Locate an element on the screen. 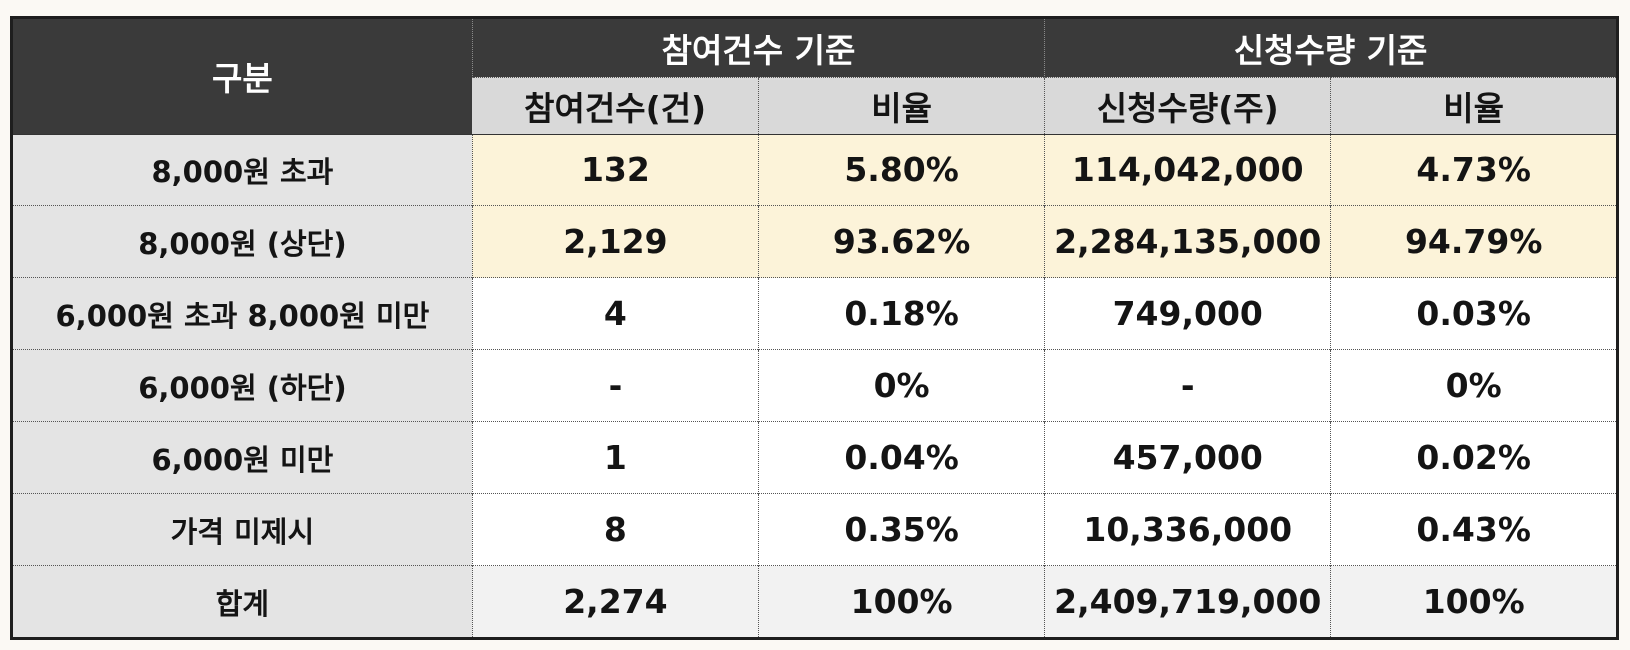 The image size is (1630, 650). total-quantity-cell: 2,409,719,000 is located at coordinates (1187, 601).